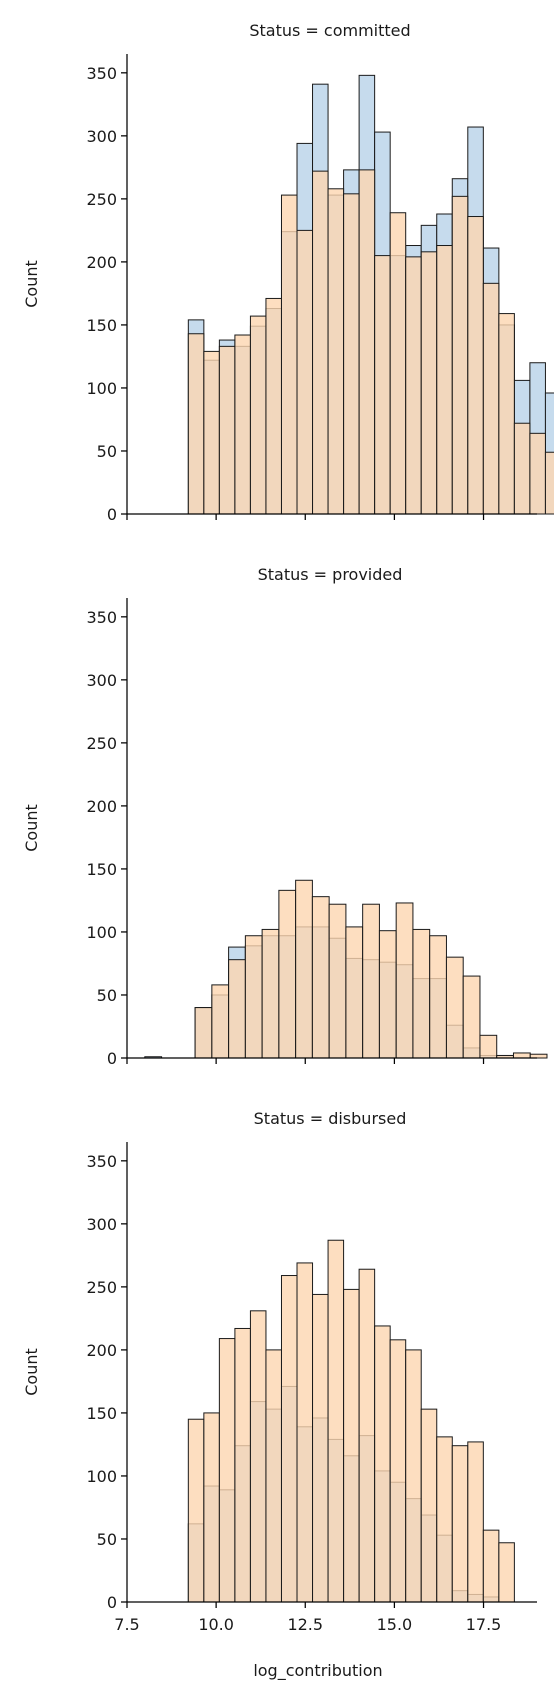 This screenshot has height=1702, width=554. What do you see at coordinates (484, 1624) in the screenshot?
I see `x-tick-label: 17.5` at bounding box center [484, 1624].